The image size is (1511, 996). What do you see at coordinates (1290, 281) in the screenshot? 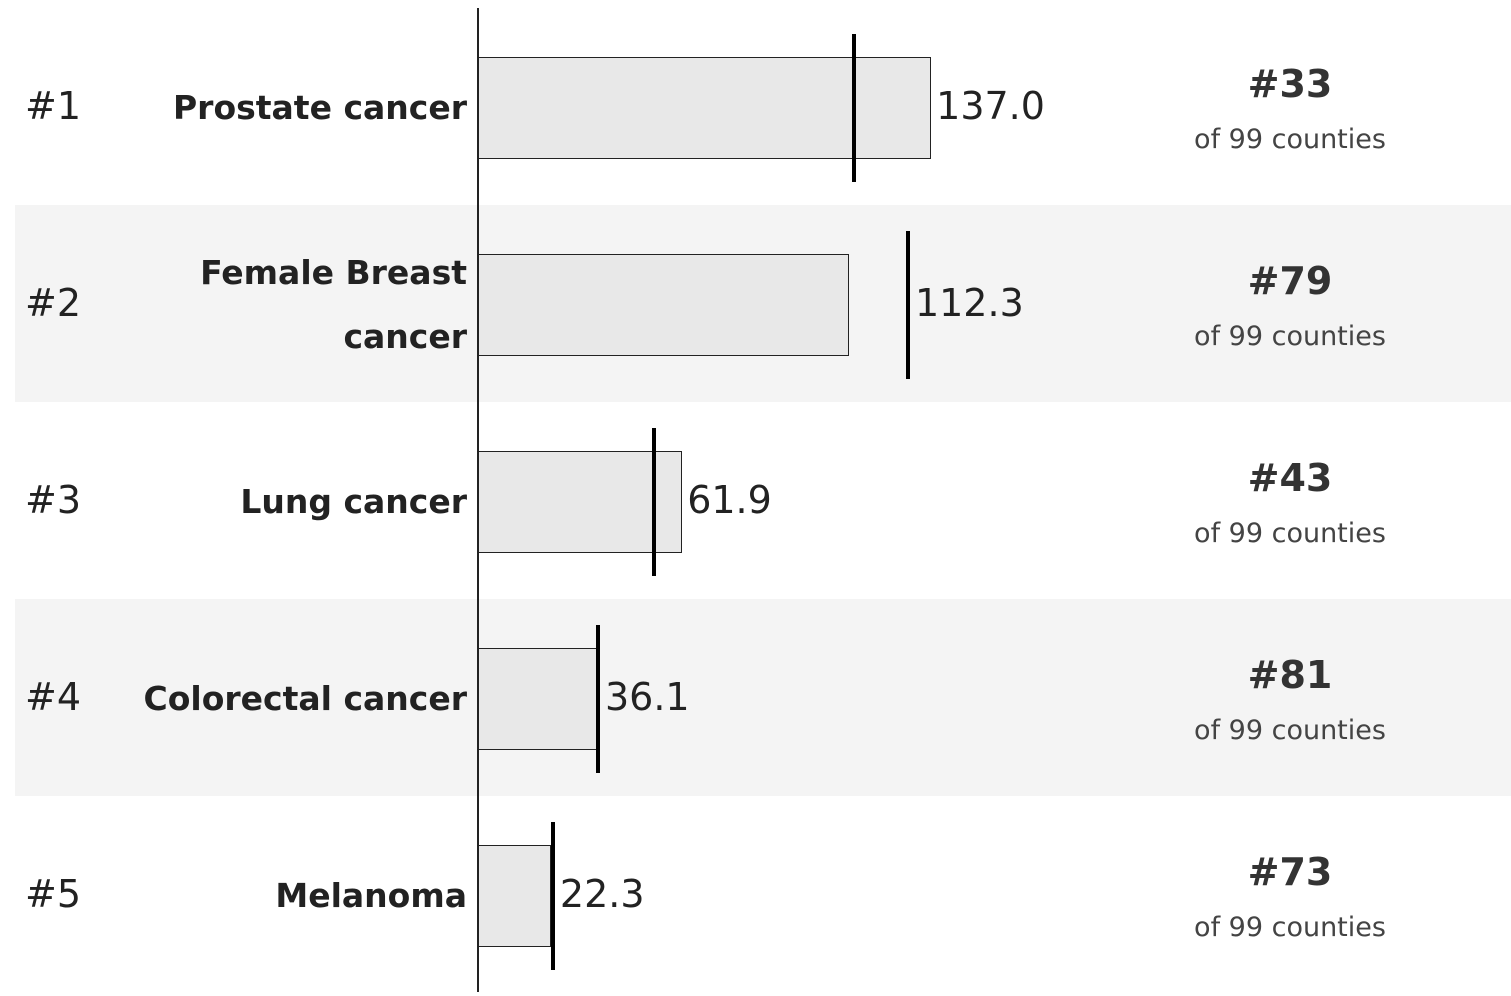
I see `county-rank: #79` at bounding box center [1290, 281].